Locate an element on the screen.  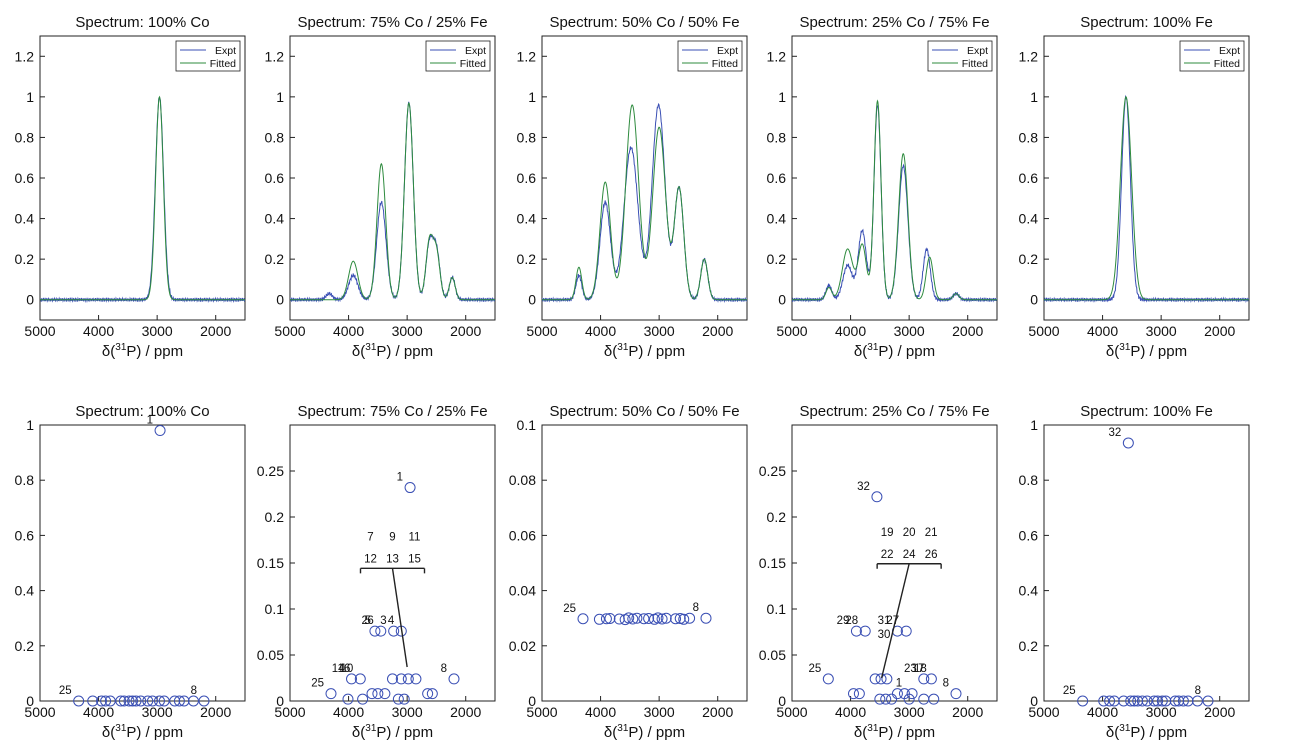
y-tick-label: 0.06 is located at coordinates (522, 535).